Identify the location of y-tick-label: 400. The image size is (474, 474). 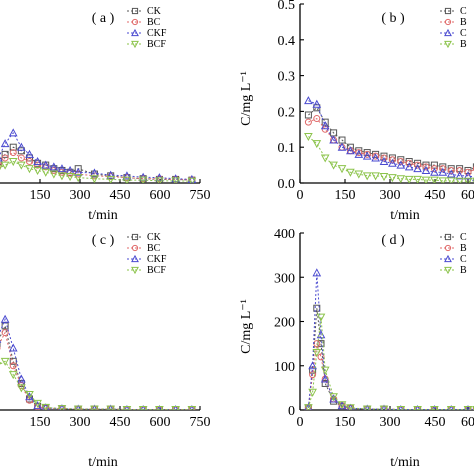
(284, 234).